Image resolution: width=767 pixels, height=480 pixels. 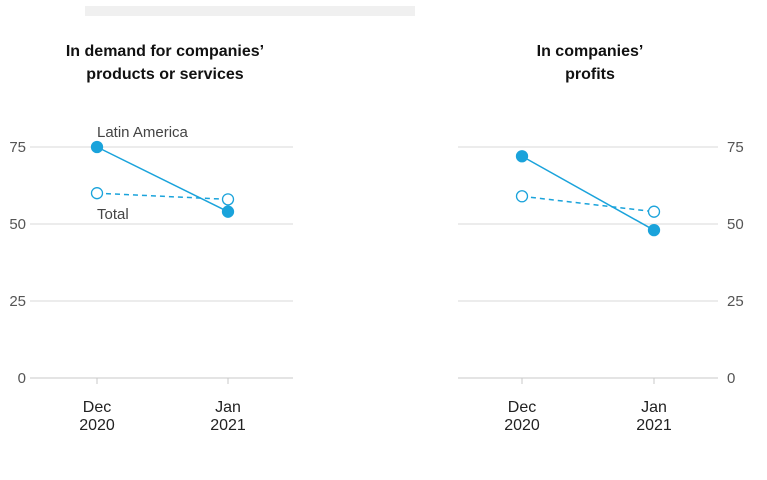 I want to click on chart-title-line: products or services, so click(x=165, y=74).